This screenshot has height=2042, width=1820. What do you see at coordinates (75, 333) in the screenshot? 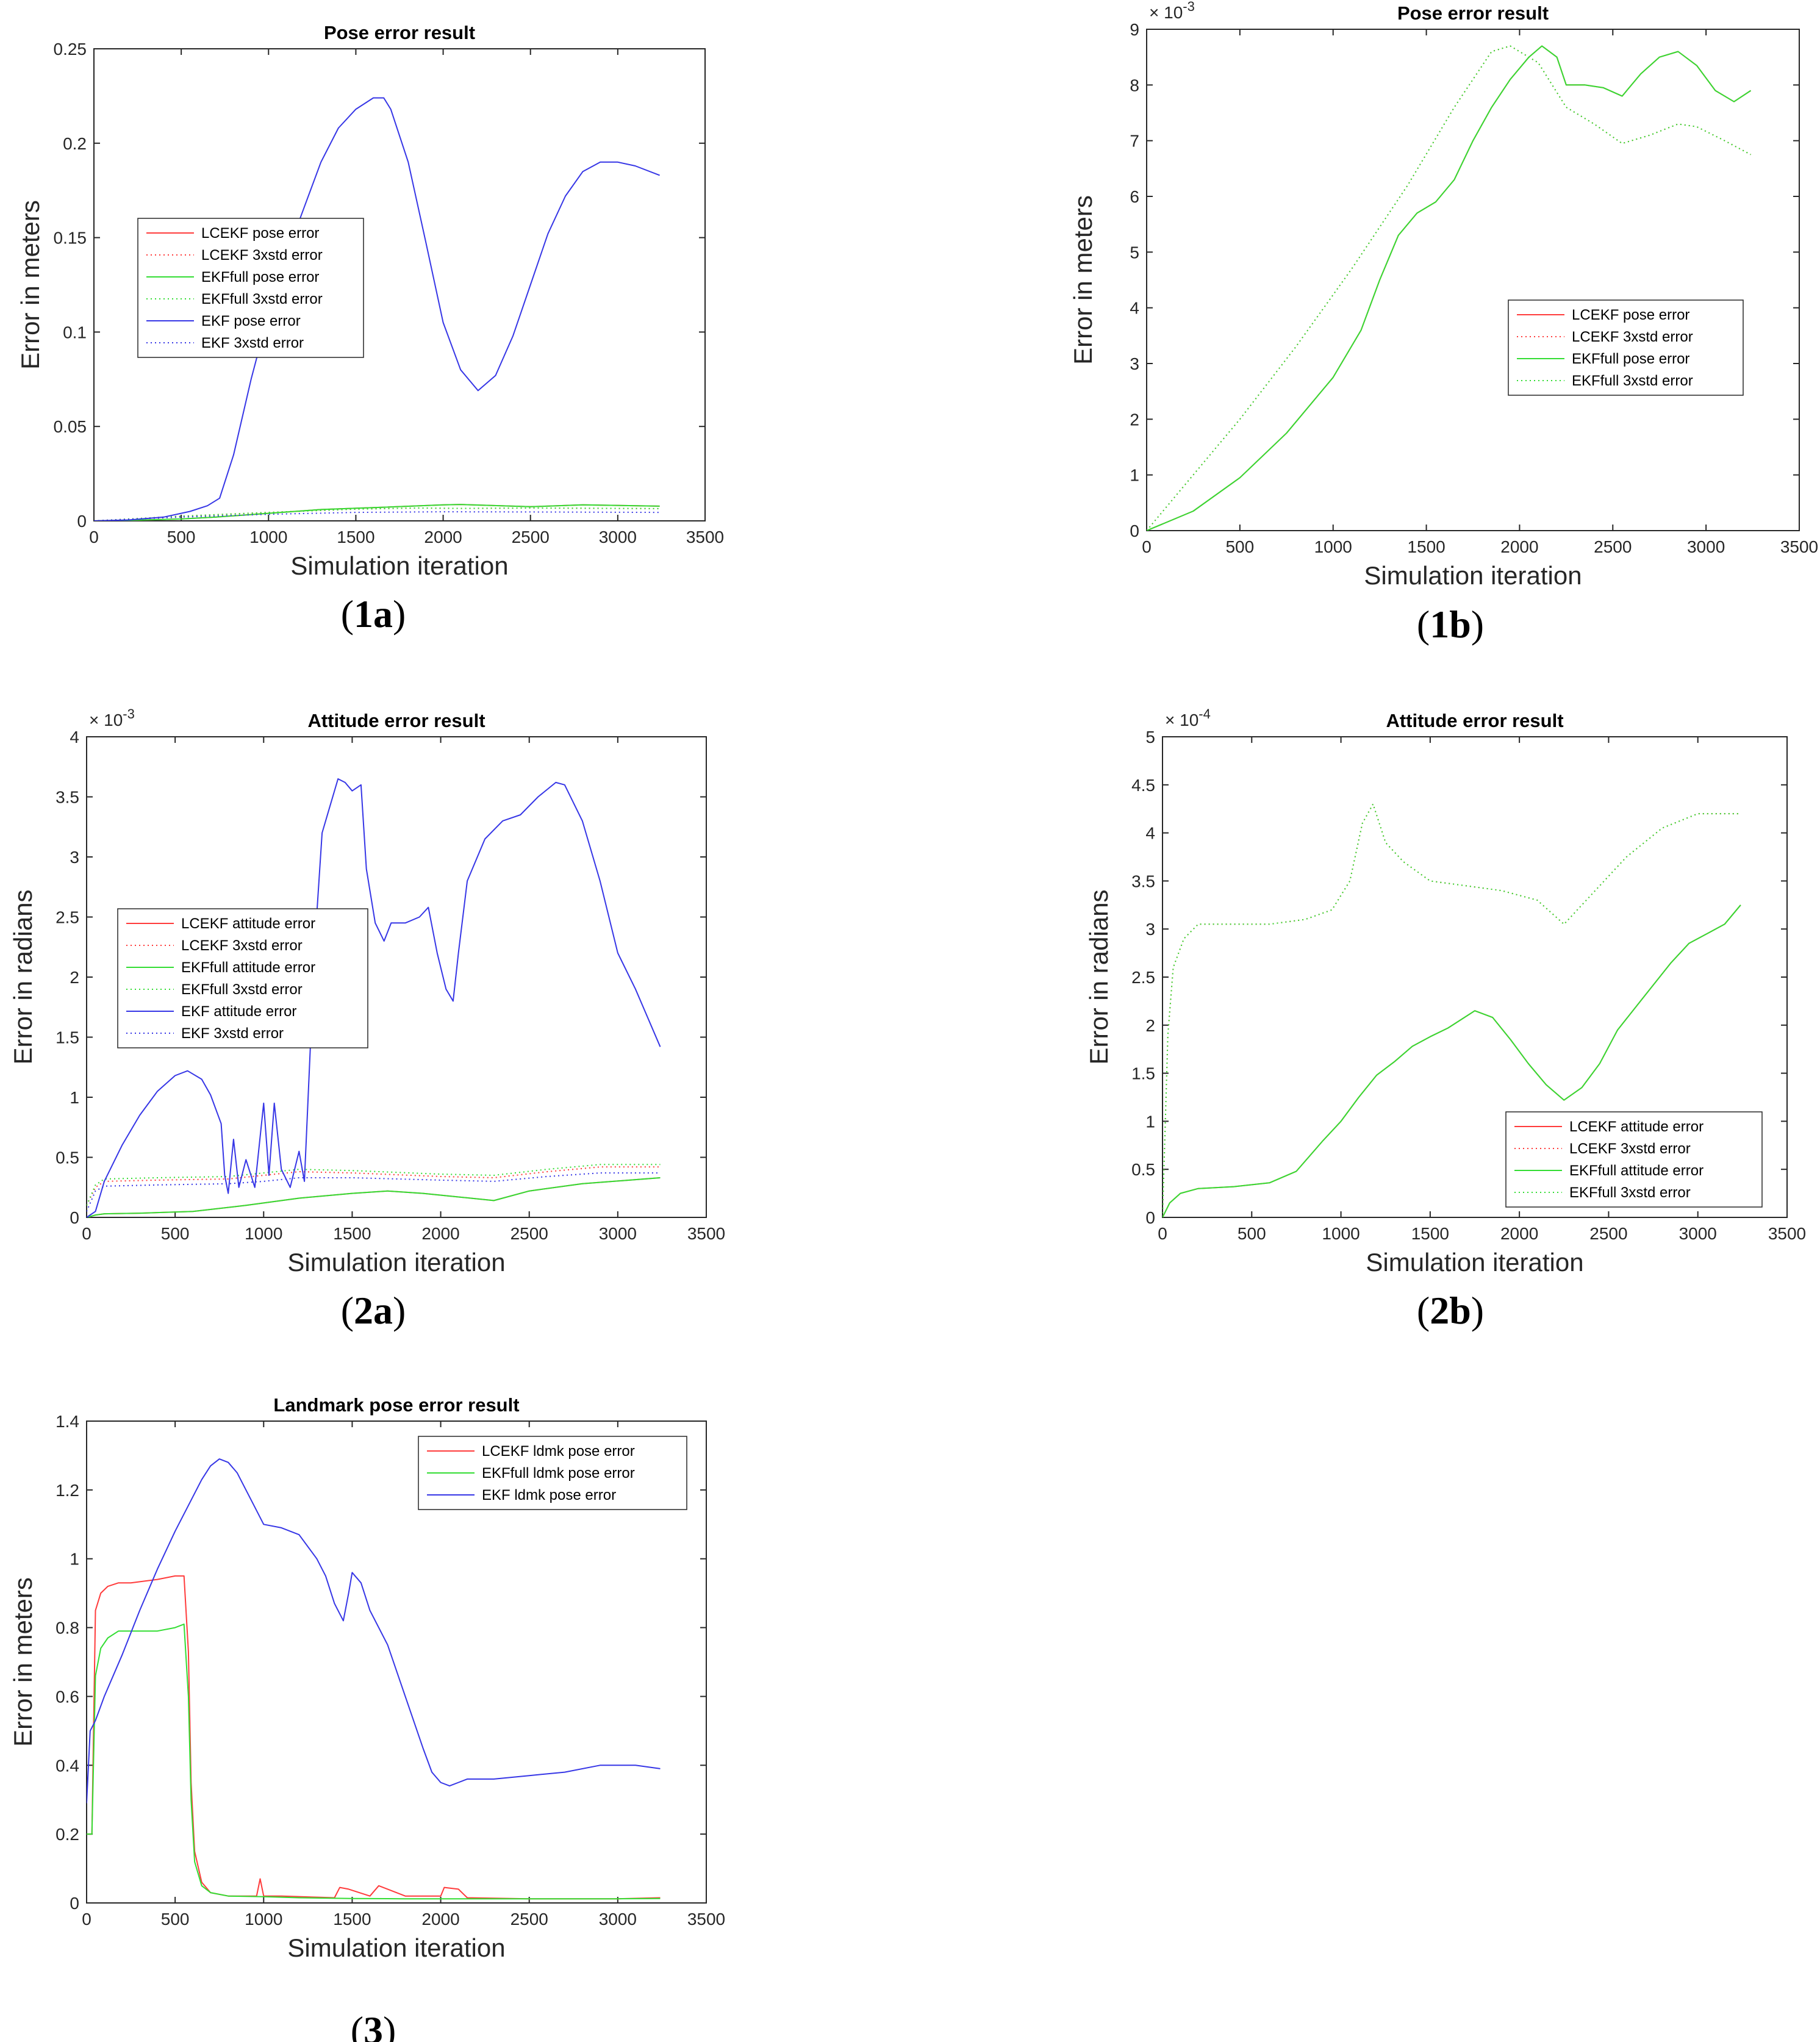
I see `y-tick-label: 0.1` at bounding box center [75, 333].